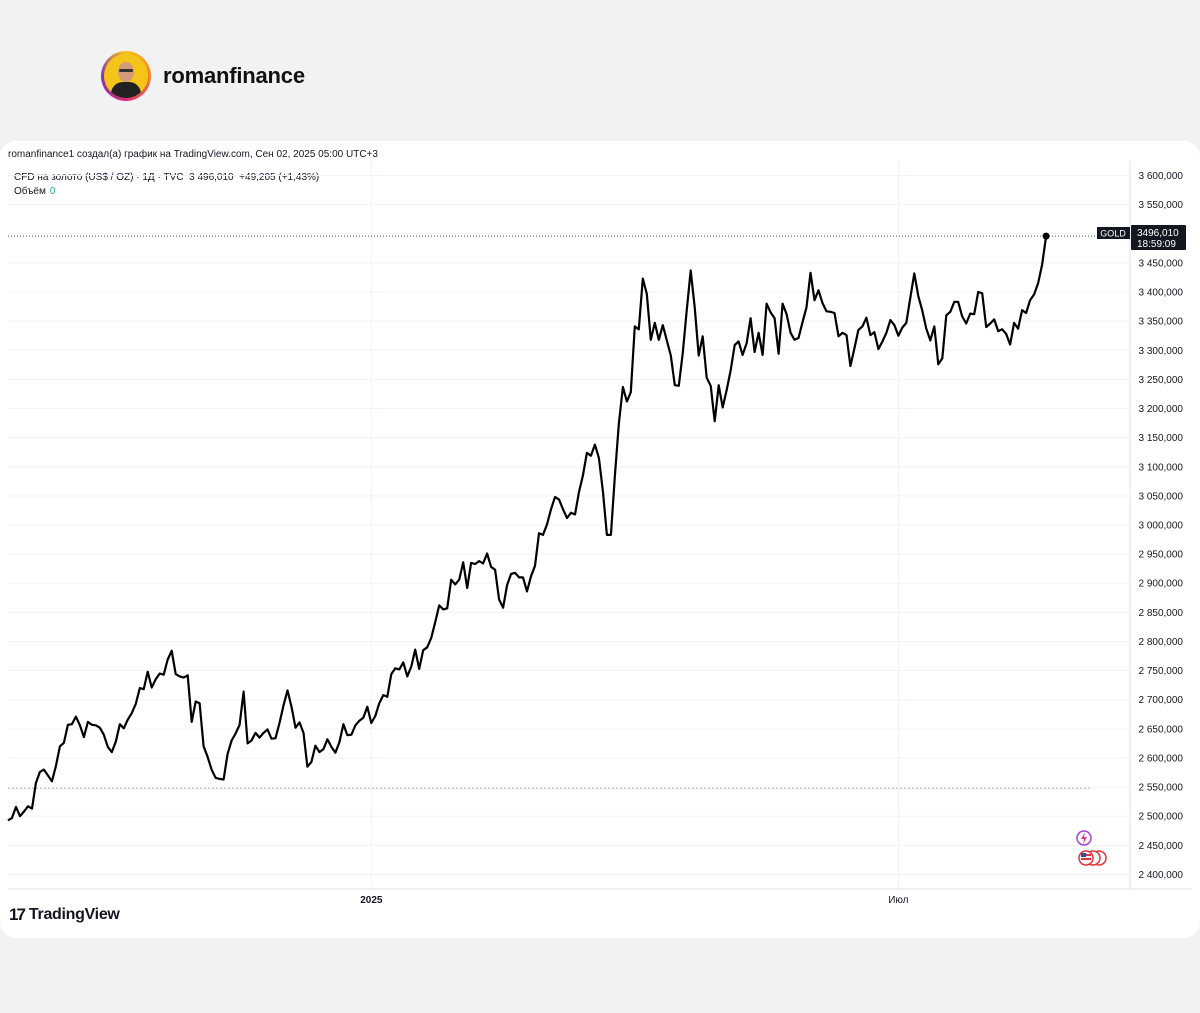 Image resolution: width=1200 pixels, height=1013 pixels. Describe the element at coordinates (1161, 846) in the screenshot. I see `y-tick-label: 2 450,000` at that location.